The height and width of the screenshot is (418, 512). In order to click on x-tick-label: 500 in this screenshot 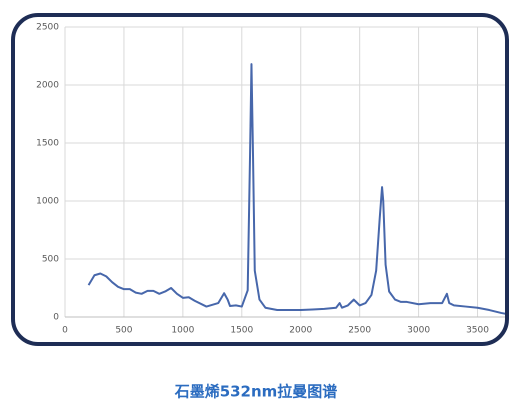, I will do `click(123, 331)`.